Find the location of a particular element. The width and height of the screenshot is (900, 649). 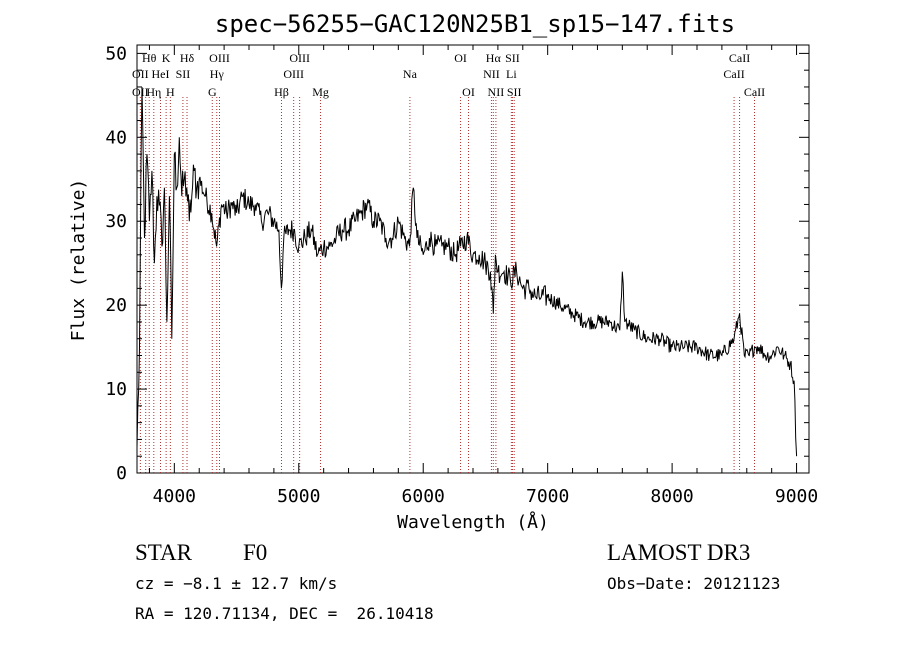

coordinates-readout: RA = 120.71134, DEC = 26.10418 is located at coordinates (284, 613).